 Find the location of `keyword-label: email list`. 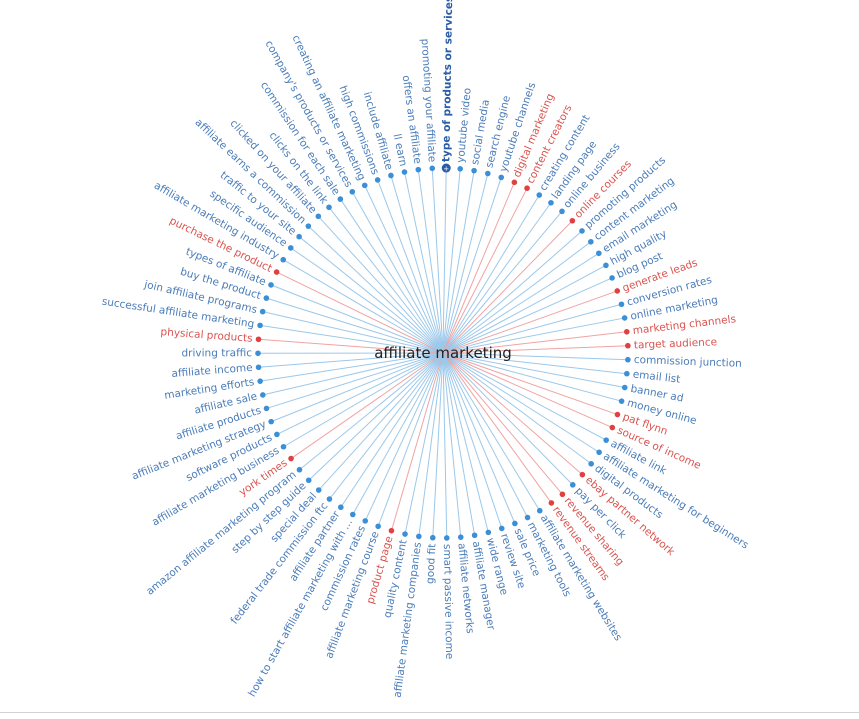

keyword-label: email list is located at coordinates (656, 376).